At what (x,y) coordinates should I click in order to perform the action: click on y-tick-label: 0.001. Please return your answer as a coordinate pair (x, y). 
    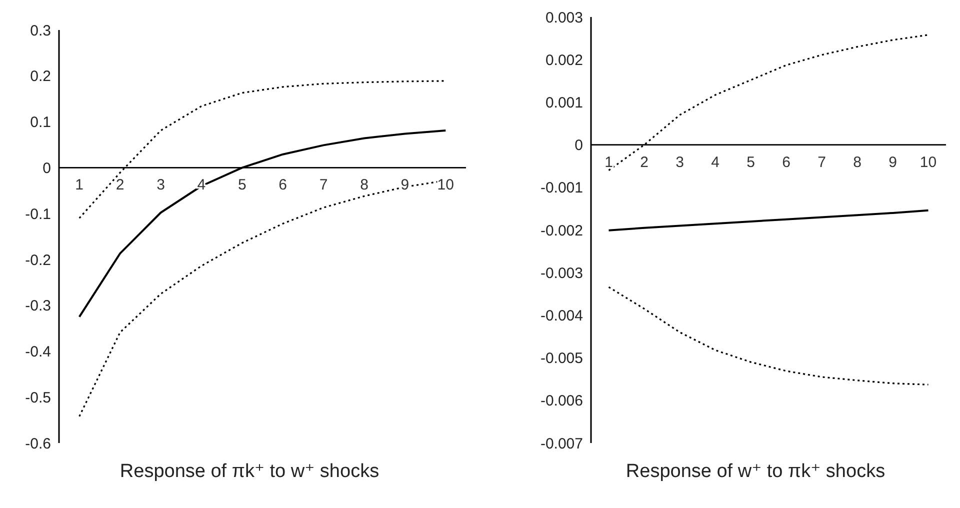
    Looking at the image, I should click on (564, 103).